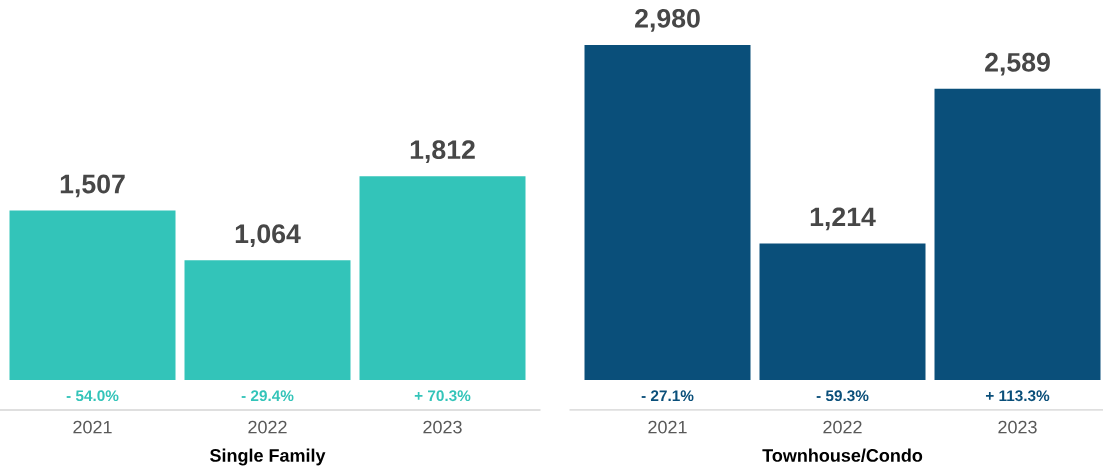 Image resolution: width=1103 pixels, height=476 pixels. Describe the element at coordinates (1017, 396) in the screenshot. I see `text: + 113.3%` at that location.